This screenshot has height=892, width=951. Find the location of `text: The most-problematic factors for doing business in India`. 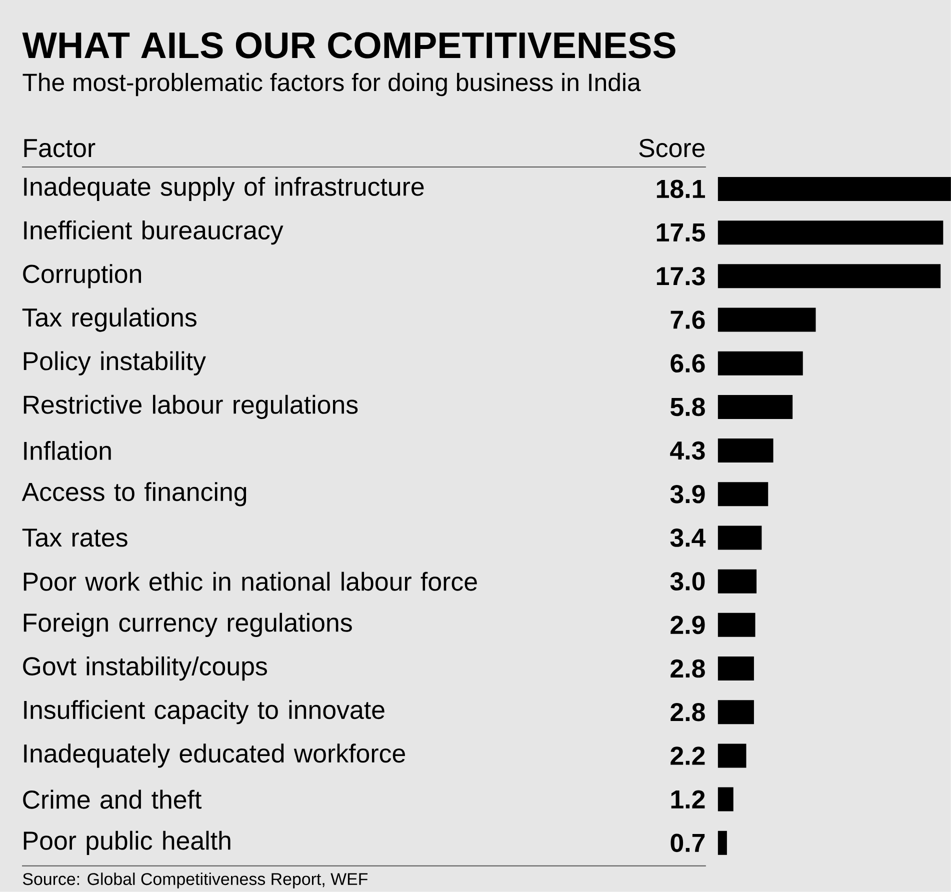

text: The most-problematic factors for doing business in India is located at coordinates (331, 84).